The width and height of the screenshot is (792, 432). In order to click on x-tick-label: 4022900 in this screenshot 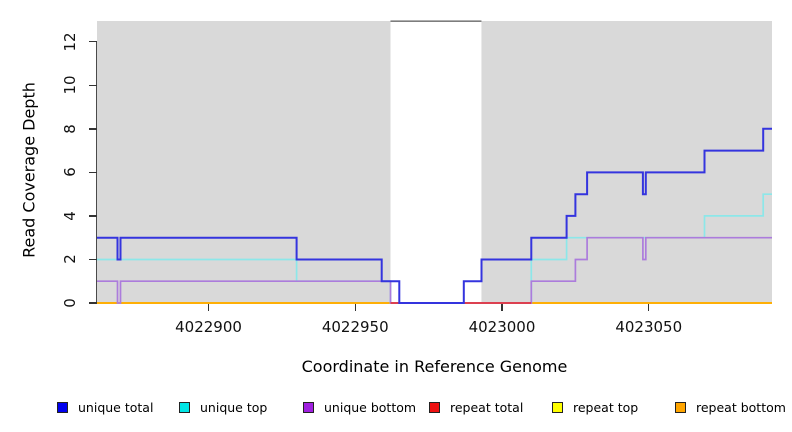, I will do `click(208, 327)`.